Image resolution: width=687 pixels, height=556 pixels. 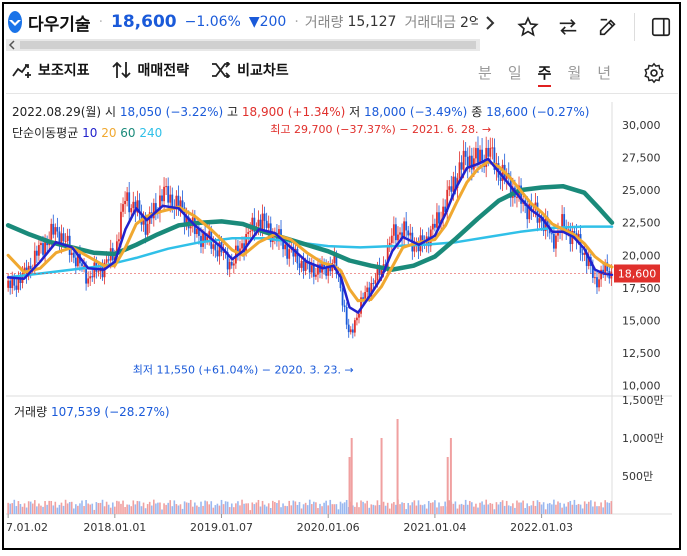 I want to click on period-tab-week: 주, so click(x=544, y=74).